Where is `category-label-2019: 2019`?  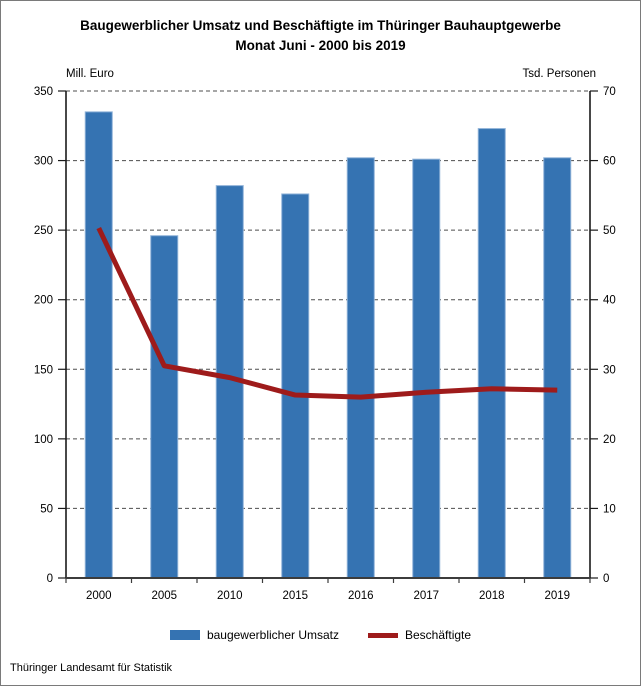 category-label-2019: 2019 is located at coordinates (557, 596).